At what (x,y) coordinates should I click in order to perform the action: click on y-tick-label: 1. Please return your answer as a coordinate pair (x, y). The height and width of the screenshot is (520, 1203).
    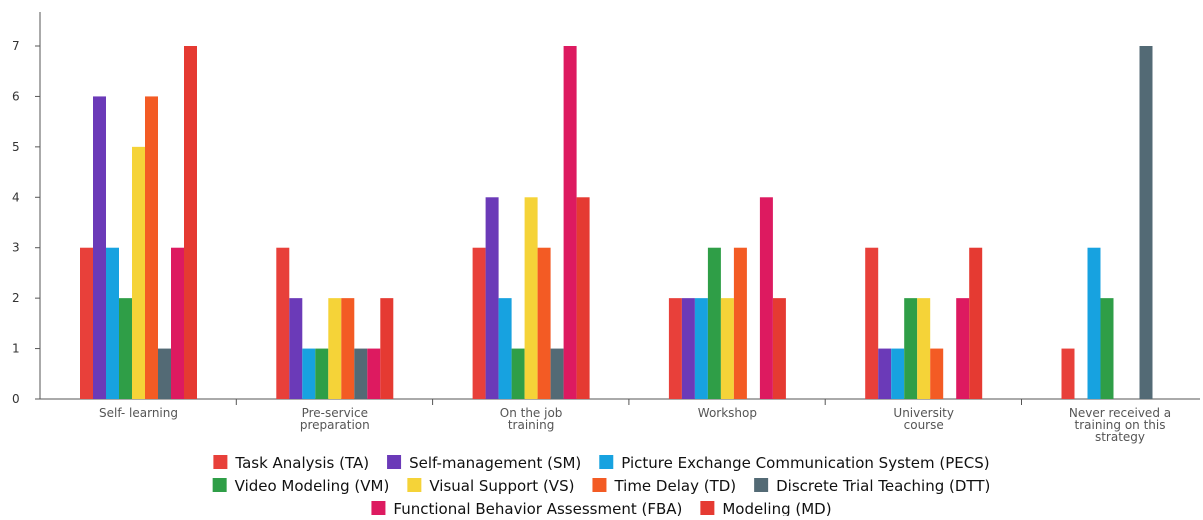
    Looking at the image, I should click on (16, 349).